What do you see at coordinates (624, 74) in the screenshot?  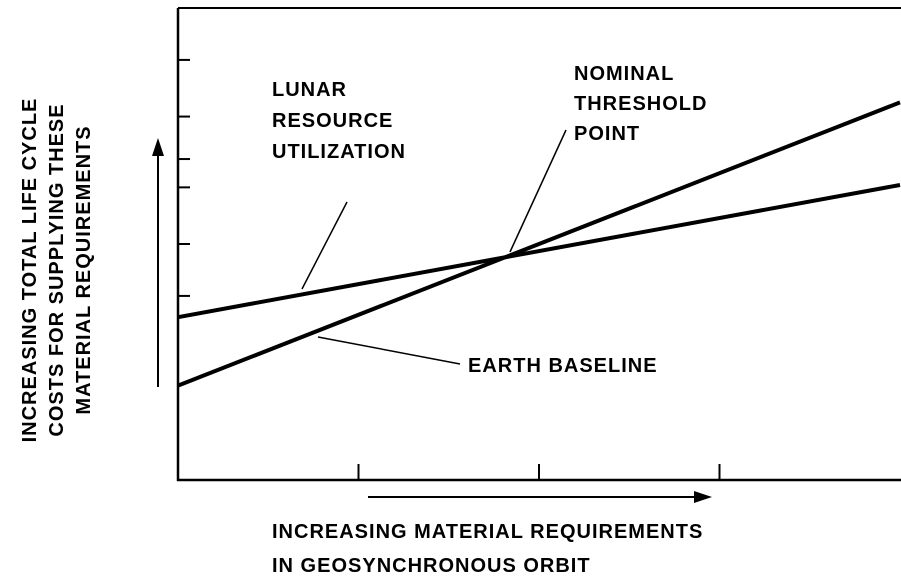 I see `annotation: NOMINAL` at bounding box center [624, 74].